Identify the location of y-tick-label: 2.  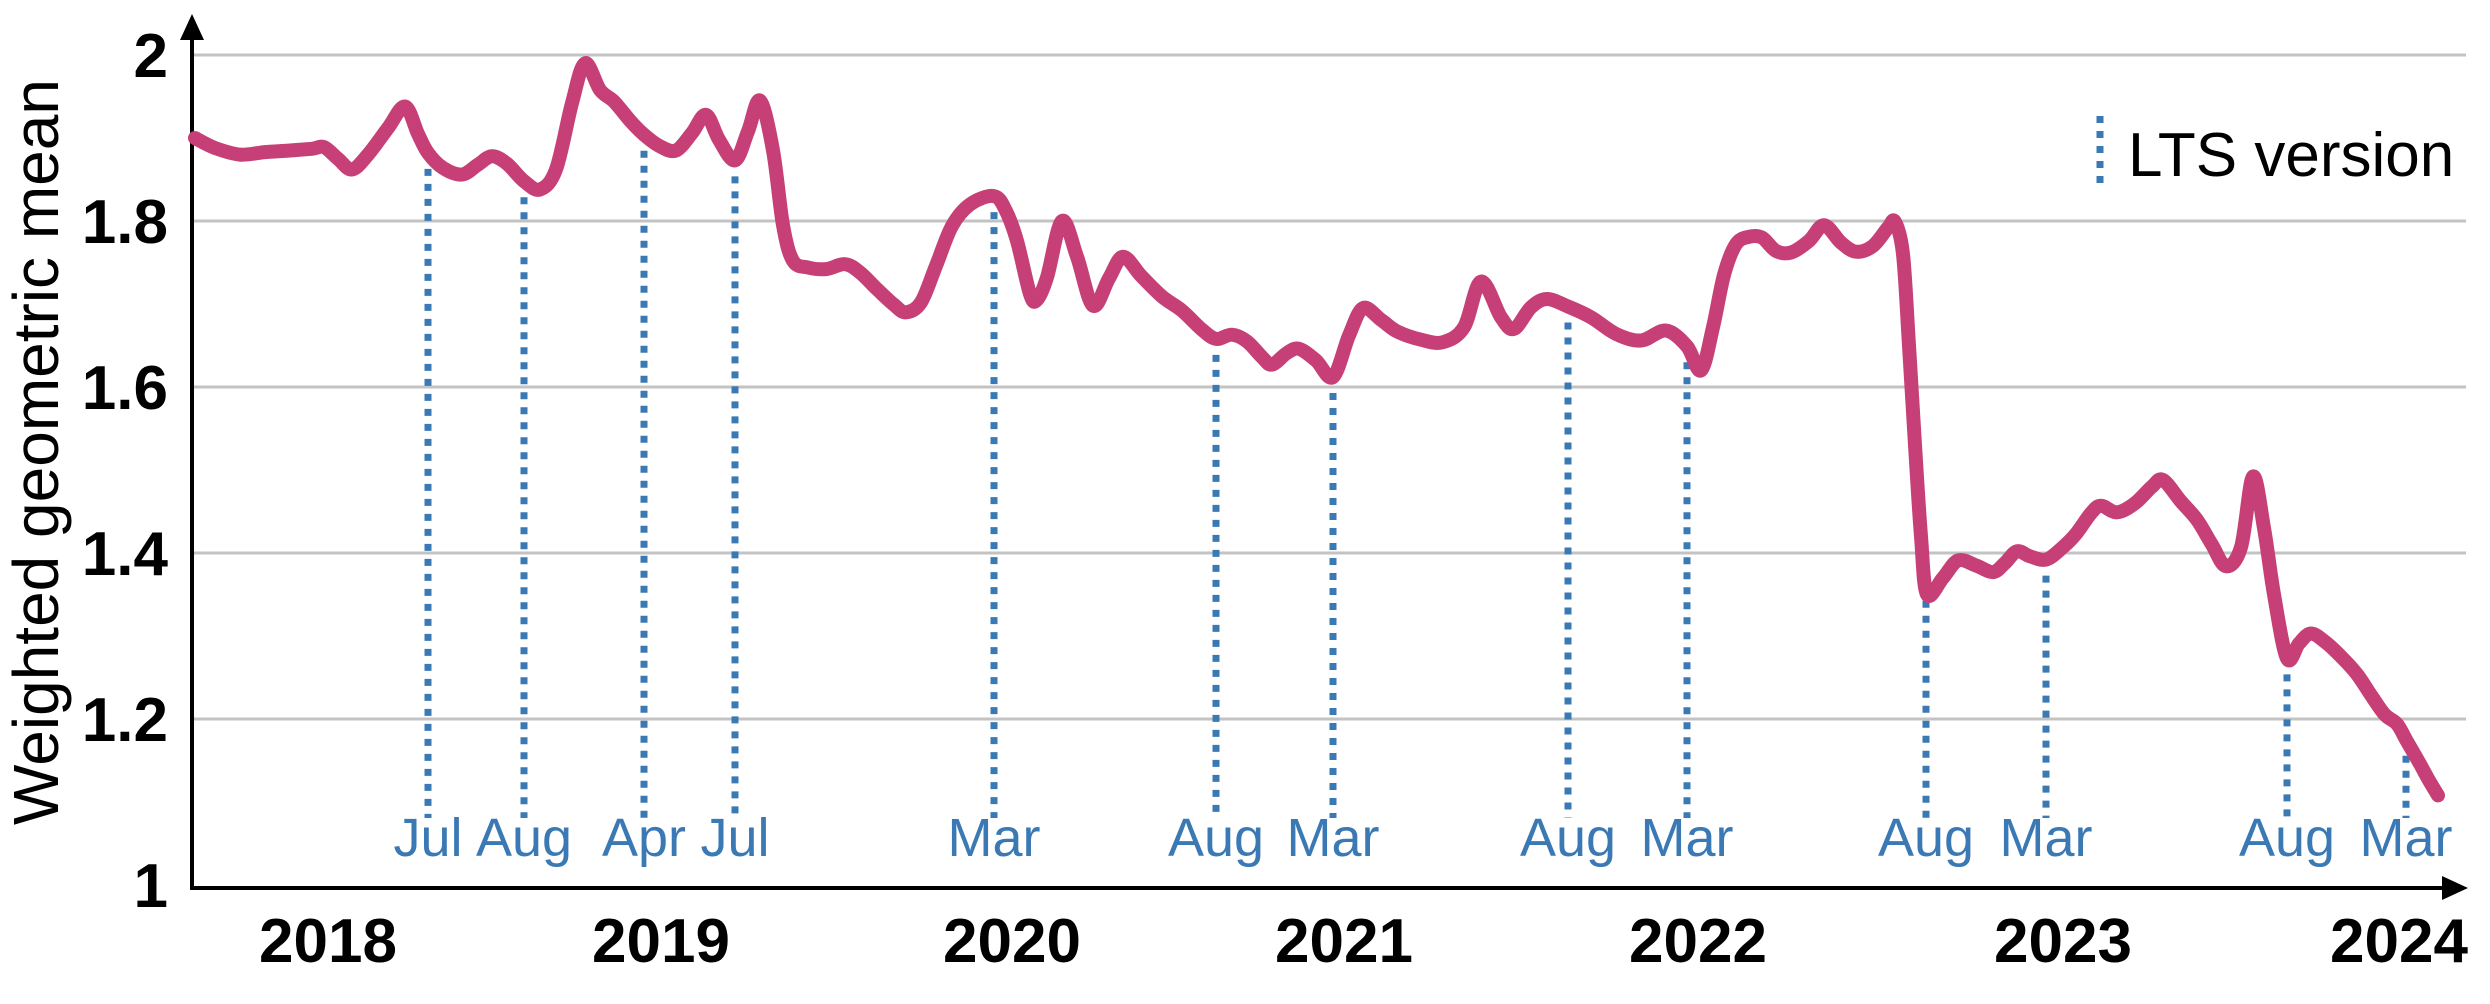
(151, 56).